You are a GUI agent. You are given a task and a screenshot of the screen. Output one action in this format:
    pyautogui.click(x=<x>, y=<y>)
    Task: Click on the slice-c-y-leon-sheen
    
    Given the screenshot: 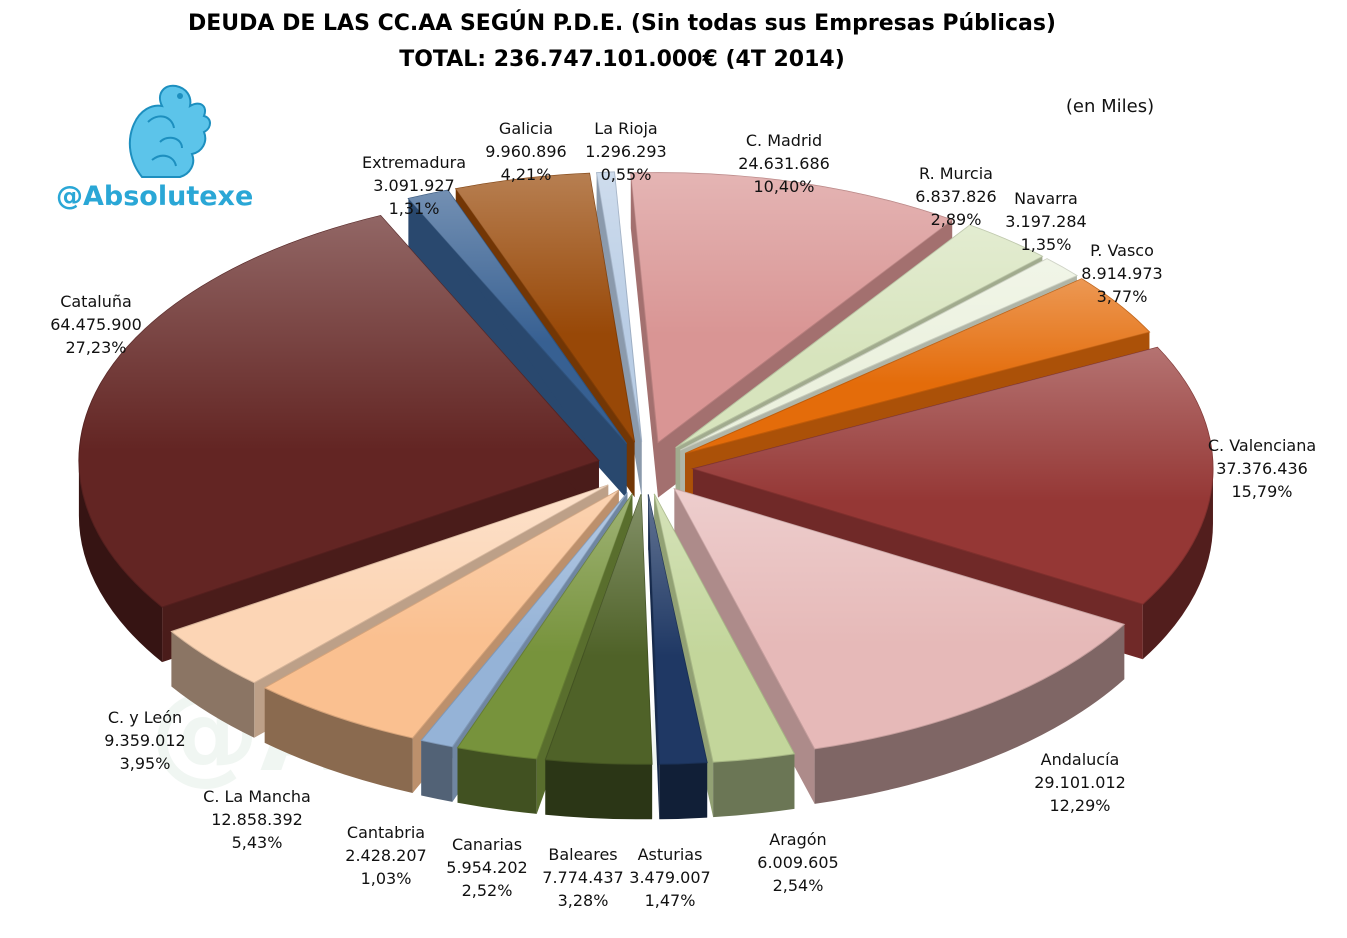 What is the action you would take?
    pyautogui.click(x=390, y=583)
    